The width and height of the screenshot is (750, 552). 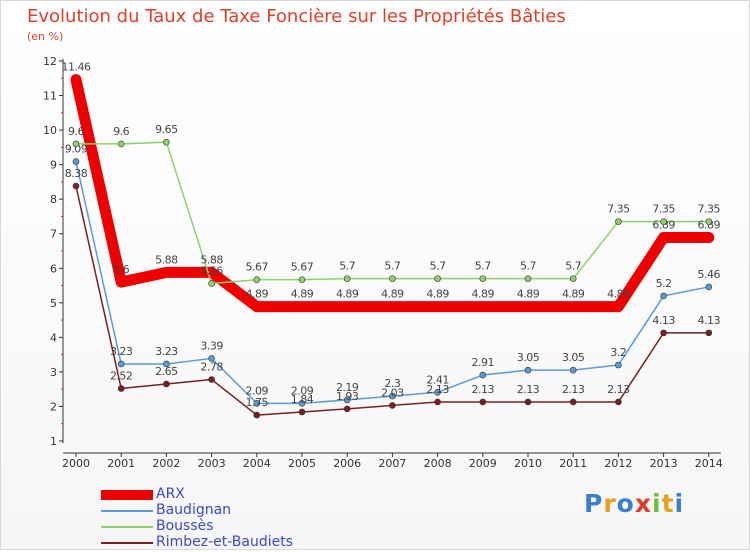 What do you see at coordinates (50, 96) in the screenshot?
I see `y-tick-label: 11` at bounding box center [50, 96].